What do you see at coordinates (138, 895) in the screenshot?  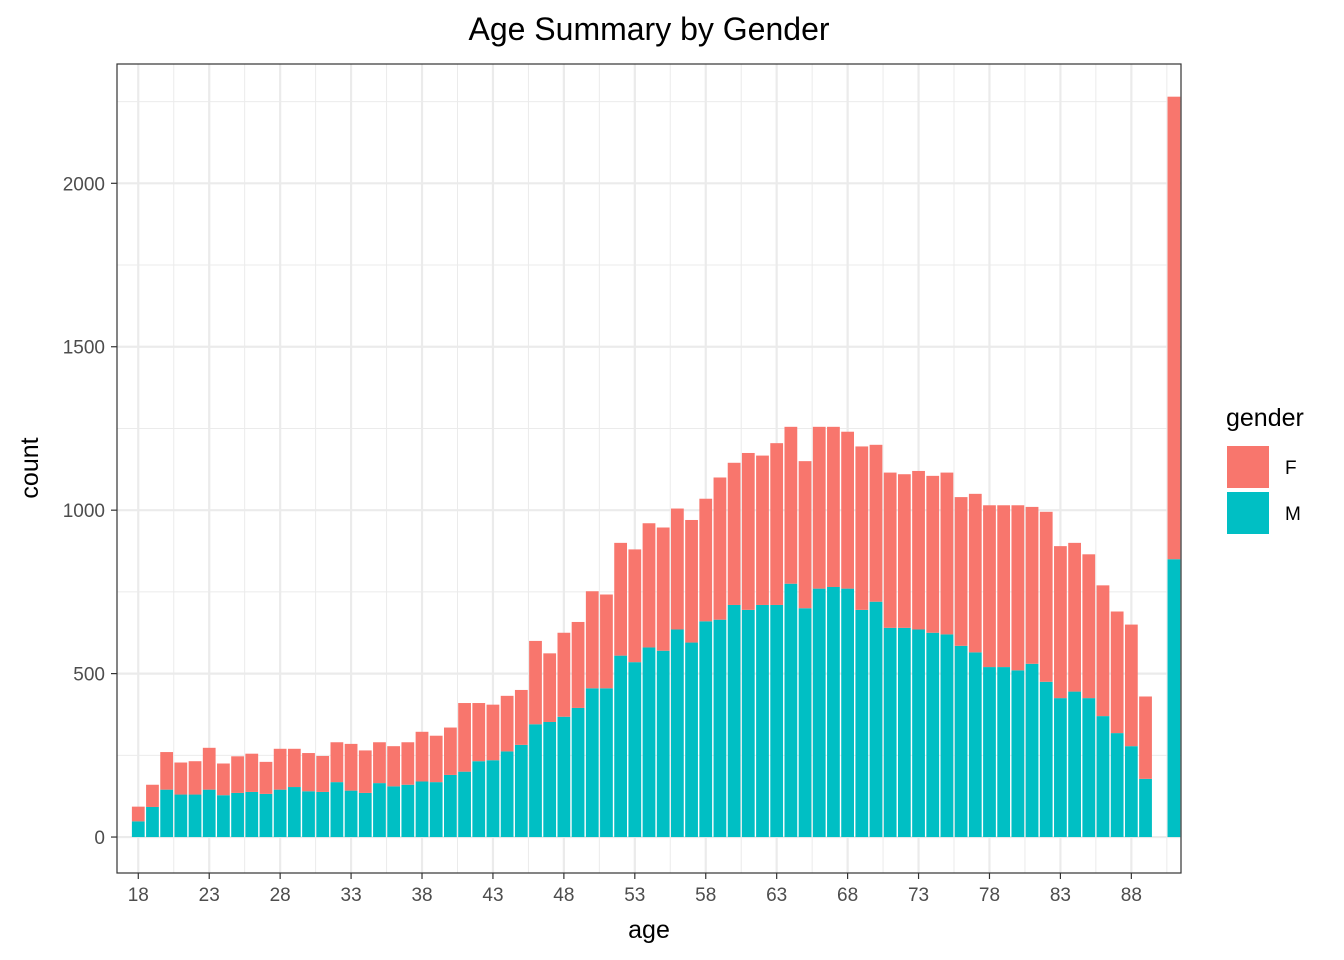 I see `x-tick-label: 18` at bounding box center [138, 895].